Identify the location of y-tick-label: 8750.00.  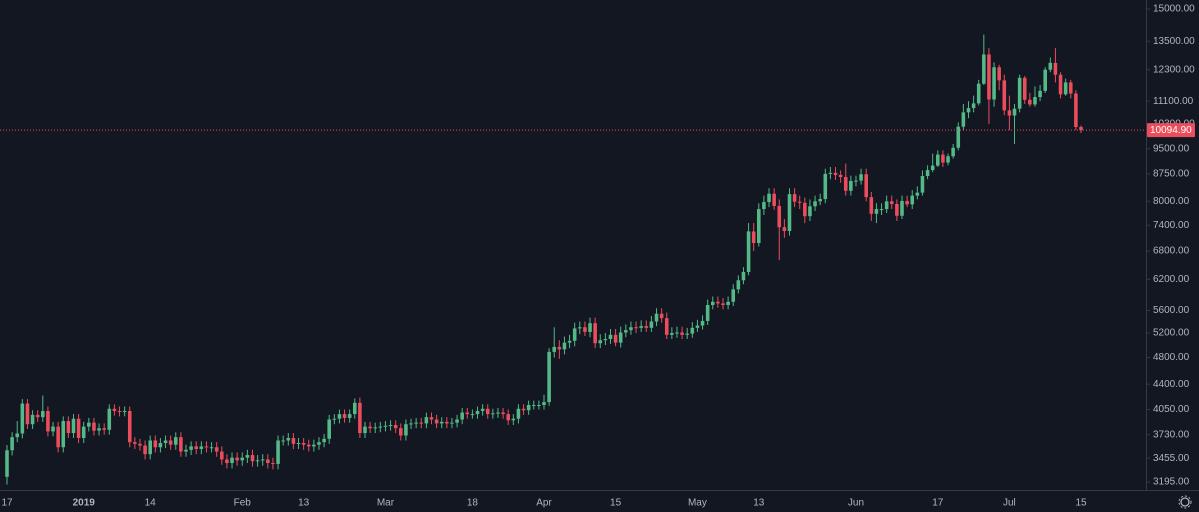
(1171, 174).